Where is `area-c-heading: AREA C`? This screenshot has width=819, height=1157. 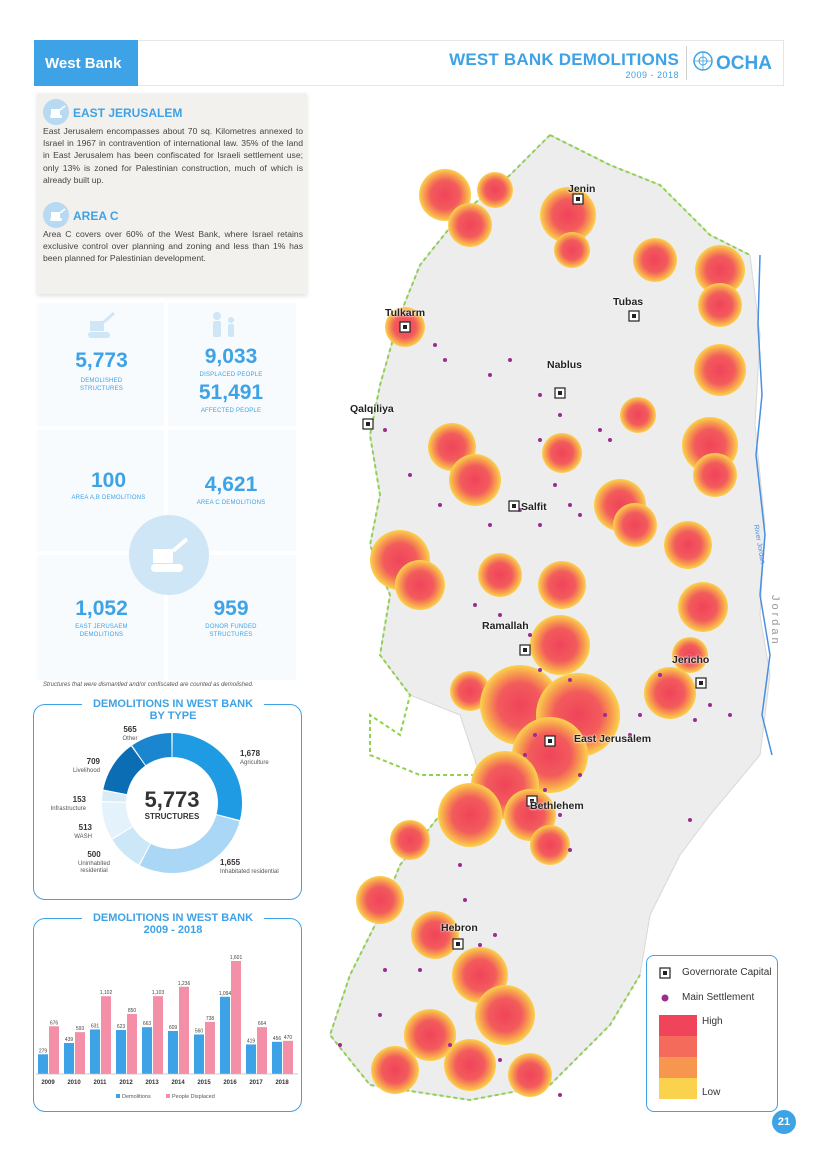 area-c-heading: AREA C is located at coordinates (96, 216).